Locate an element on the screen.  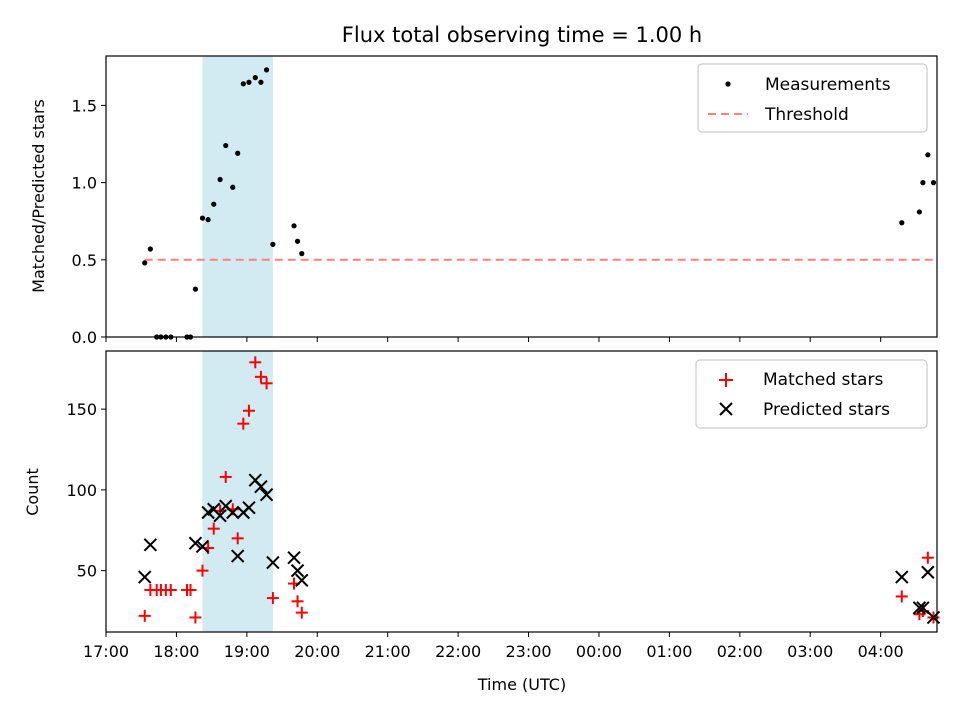
top-x-ticks is located at coordinates (493, 339).